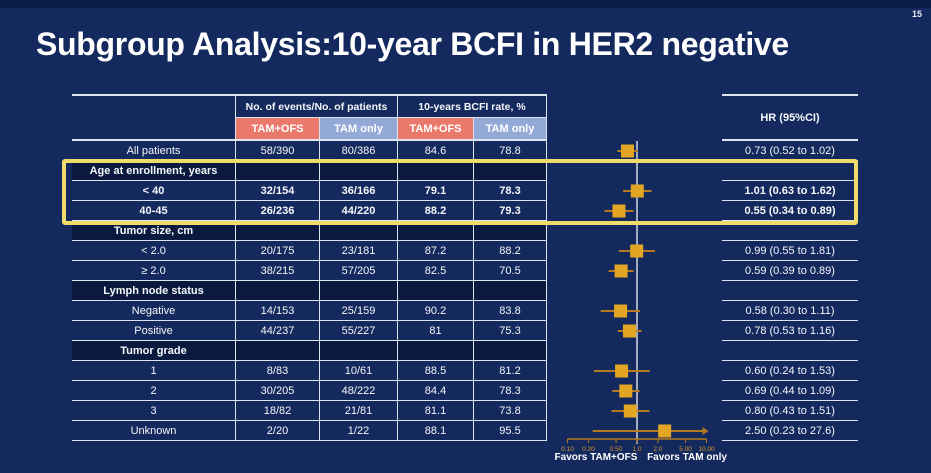  What do you see at coordinates (510, 150) in the screenshot?
I see `table-cell: 78.8` at bounding box center [510, 150].